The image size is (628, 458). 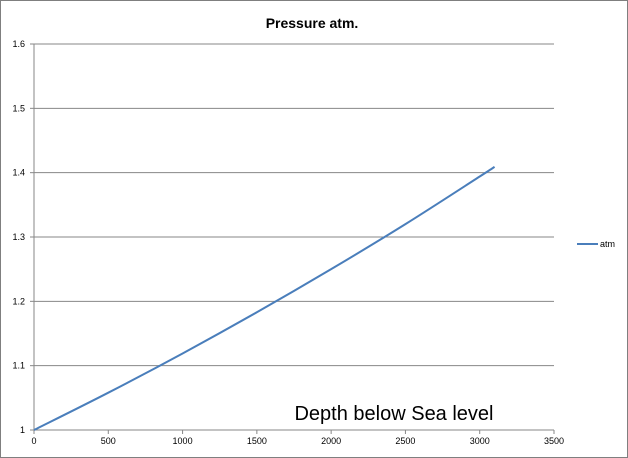 I want to click on x-tick-label: 3000, so click(x=480, y=441).